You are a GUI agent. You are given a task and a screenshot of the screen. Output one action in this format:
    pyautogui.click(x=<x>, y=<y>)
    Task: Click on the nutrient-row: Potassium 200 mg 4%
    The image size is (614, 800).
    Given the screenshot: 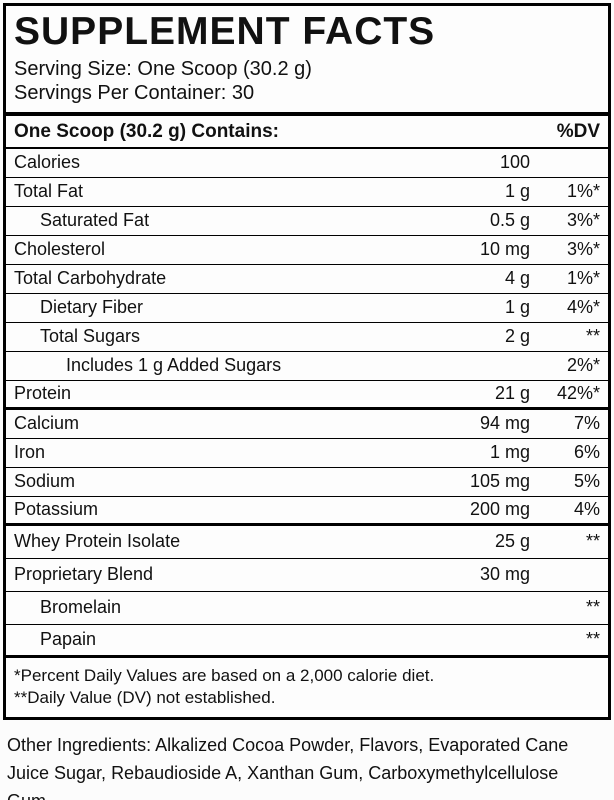 What is the action you would take?
    pyautogui.click(x=307, y=511)
    